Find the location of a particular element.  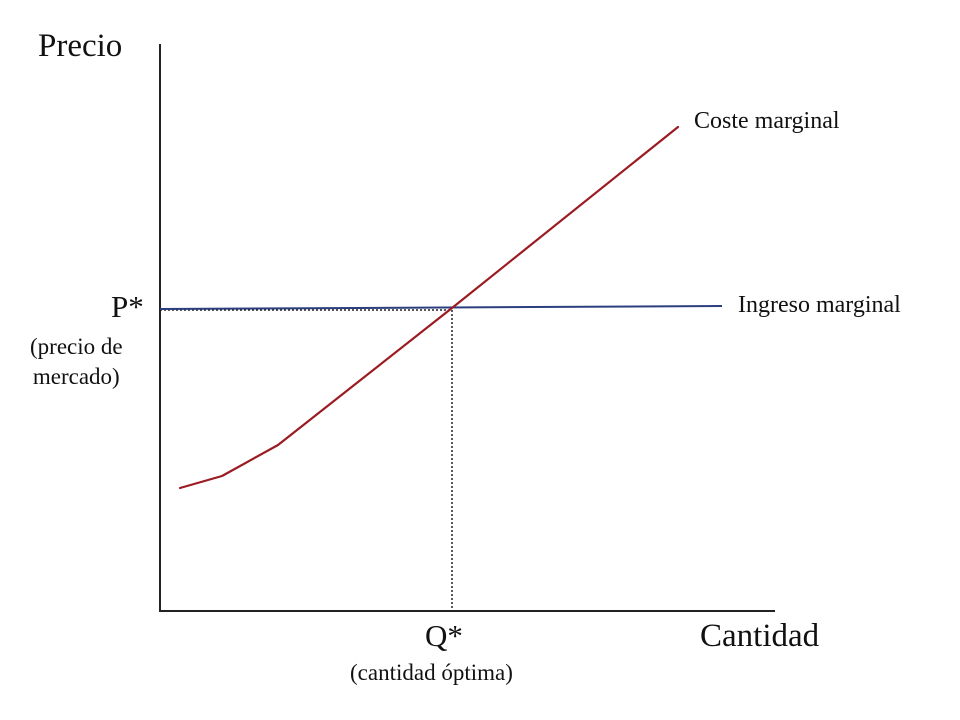

marginal-revenue-label: Ingreso marginal is located at coordinates (819, 305).